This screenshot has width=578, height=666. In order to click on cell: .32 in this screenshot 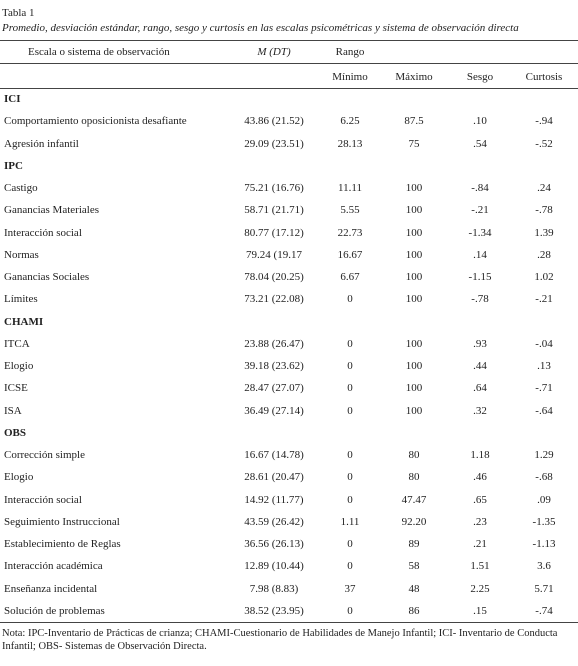, I will do `click(480, 410)`.